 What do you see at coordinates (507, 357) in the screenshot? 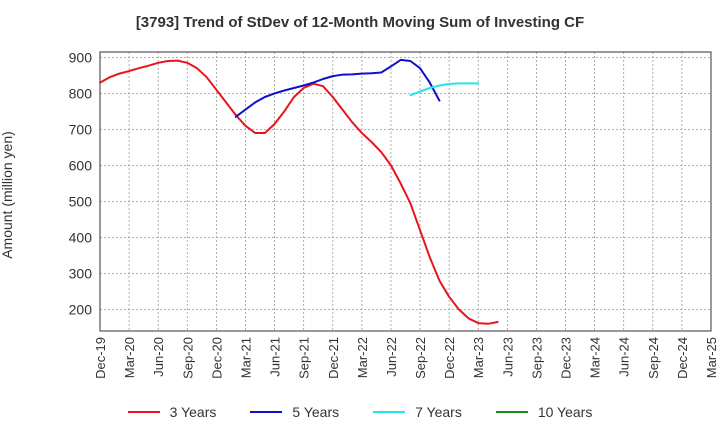
I see `x-tick-label: Jun-23` at bounding box center [507, 357].